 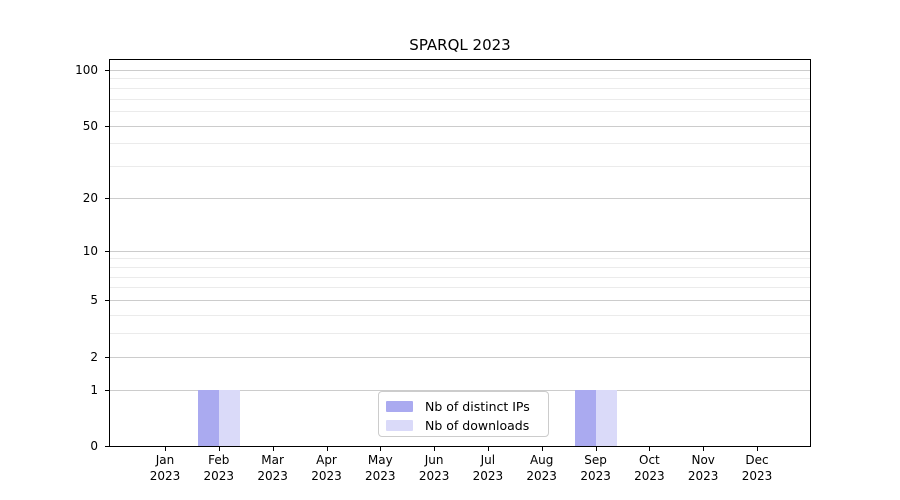 What do you see at coordinates (94, 356) in the screenshot?
I see `y-tick-label: 2` at bounding box center [94, 356].